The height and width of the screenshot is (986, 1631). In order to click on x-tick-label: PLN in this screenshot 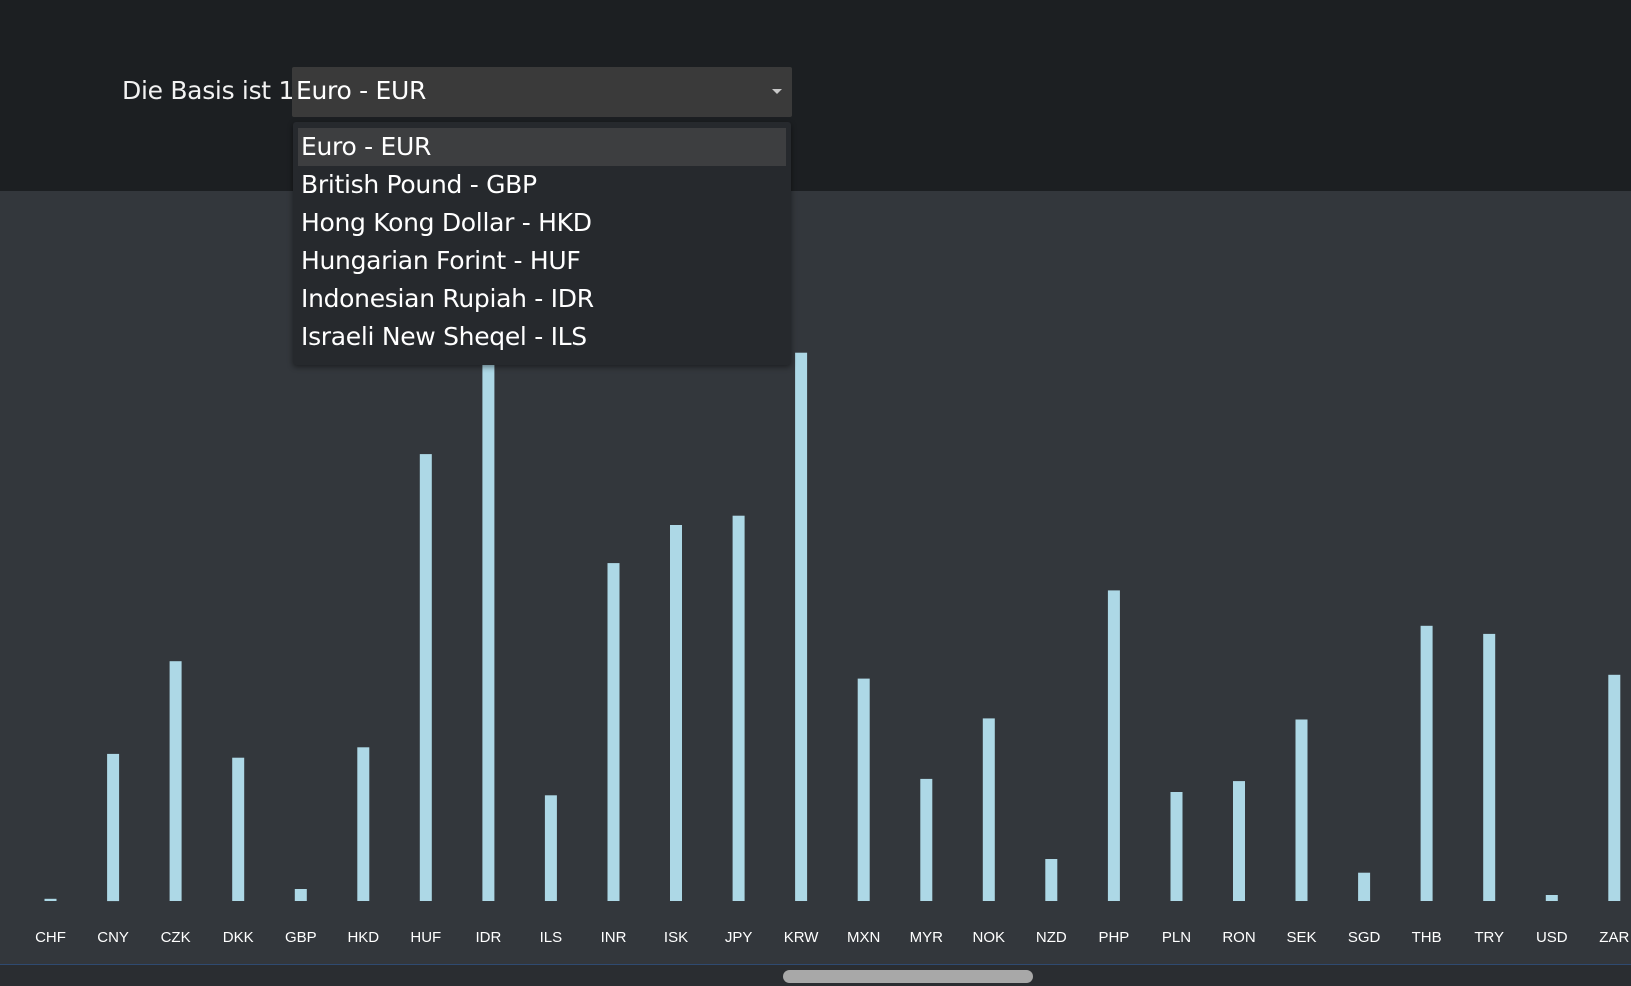, I will do `click(1176, 937)`.